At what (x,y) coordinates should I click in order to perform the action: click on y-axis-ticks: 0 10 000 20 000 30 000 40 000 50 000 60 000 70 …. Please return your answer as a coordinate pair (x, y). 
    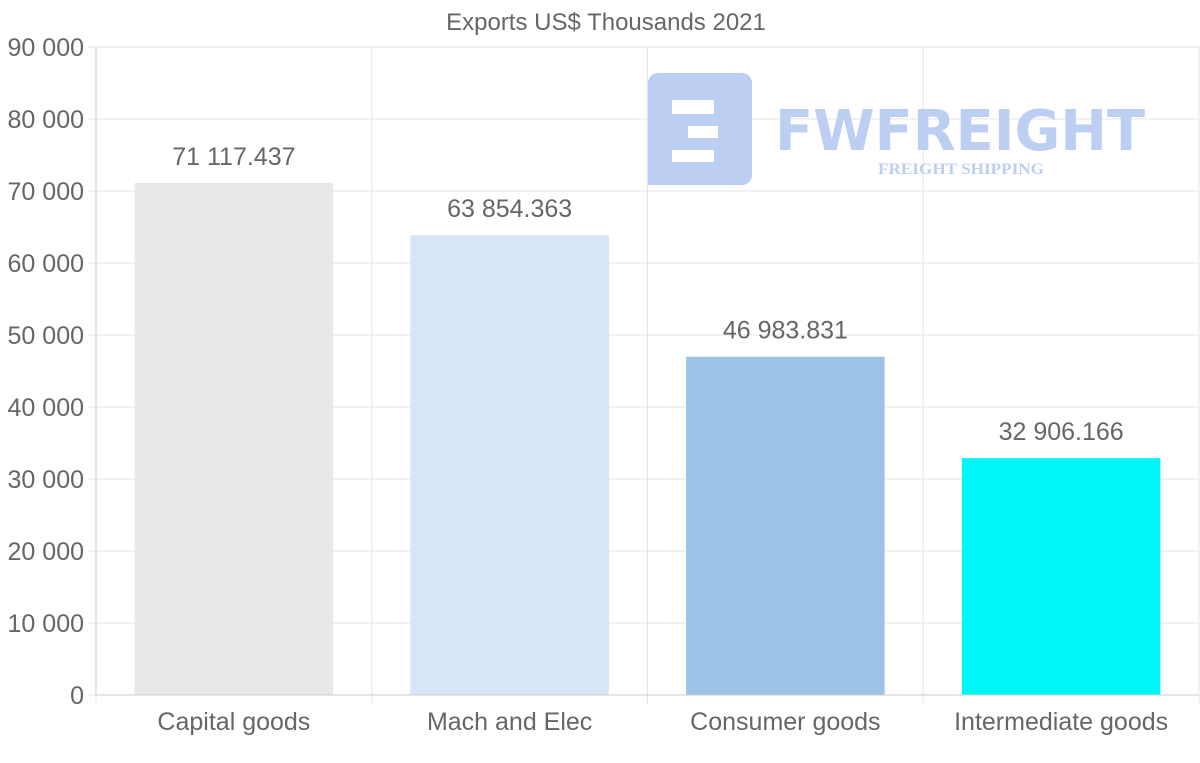
    Looking at the image, I should click on (46, 372).